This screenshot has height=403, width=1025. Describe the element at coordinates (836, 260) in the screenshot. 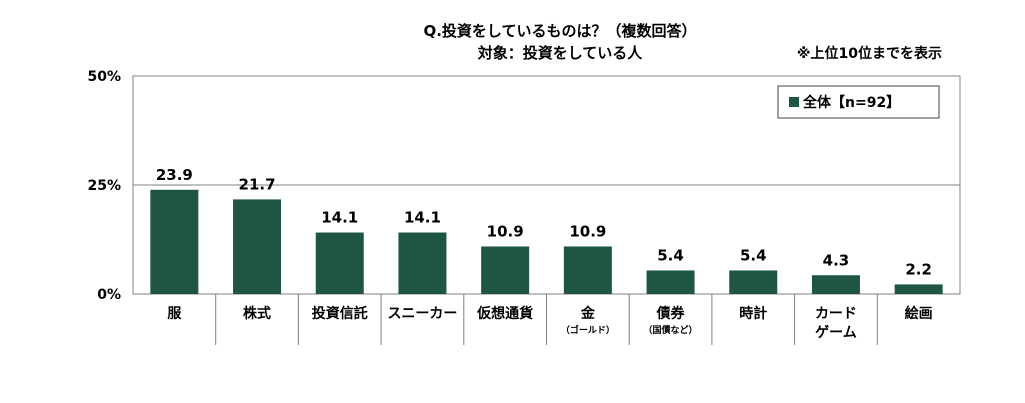

I see `data-label-9: 4.3` at that location.